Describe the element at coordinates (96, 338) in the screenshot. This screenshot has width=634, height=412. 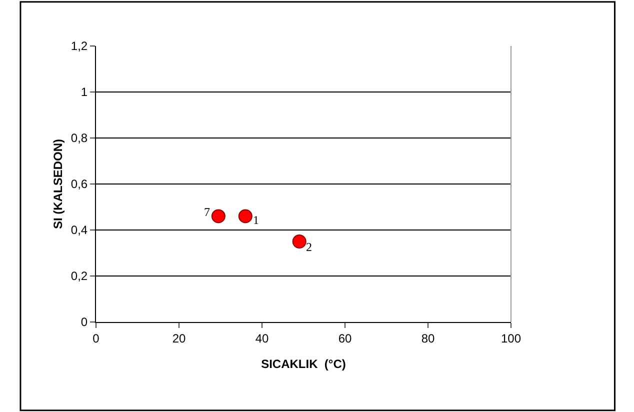
I see `x-tick-label: 0` at that location.